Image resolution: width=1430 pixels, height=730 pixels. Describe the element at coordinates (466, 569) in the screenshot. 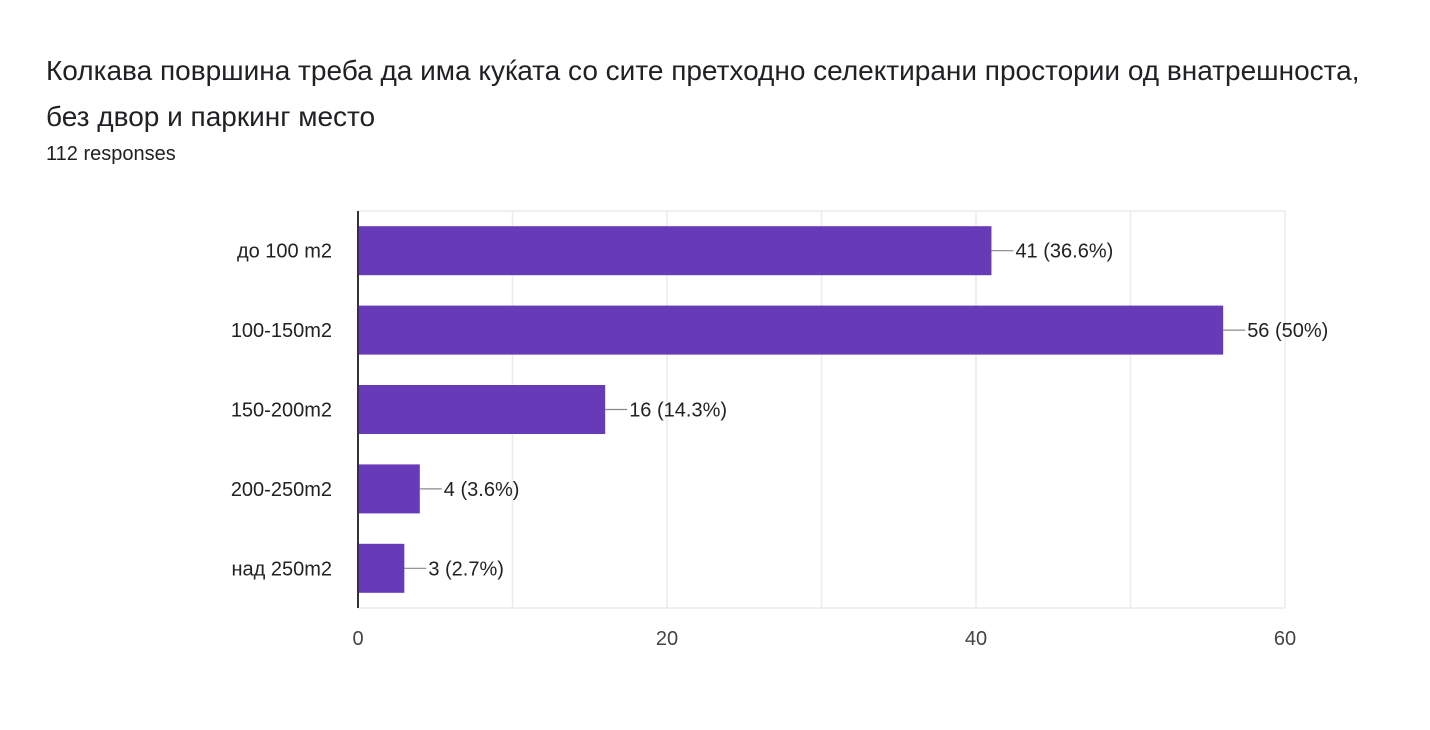

I see `data-label: 3 (2.7%)` at that location.